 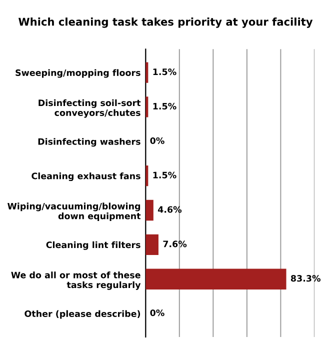 What do you see at coordinates (165, 23) in the screenshot?
I see `chart-title: Which cleaning task takes priority at your facility` at bounding box center [165, 23].